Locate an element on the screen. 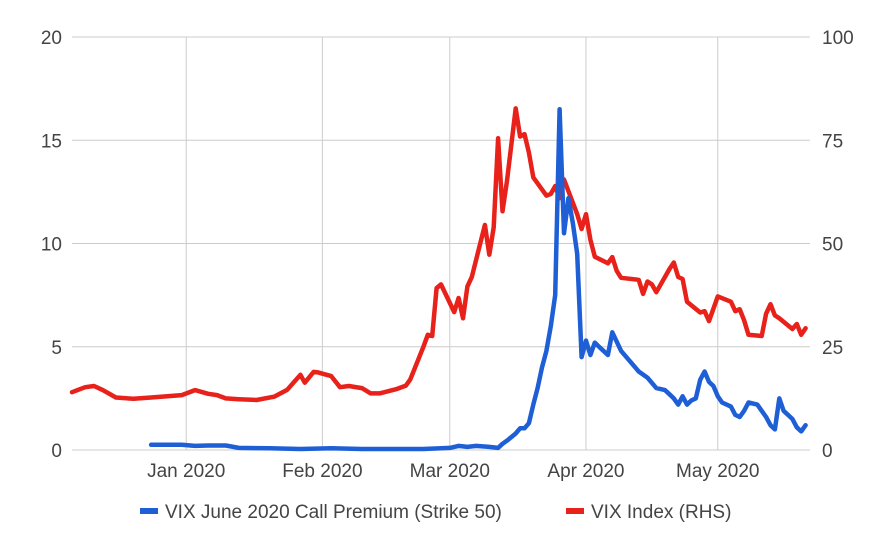 This screenshot has height=549, width=888. right-tick-label: 0 is located at coordinates (827, 451).